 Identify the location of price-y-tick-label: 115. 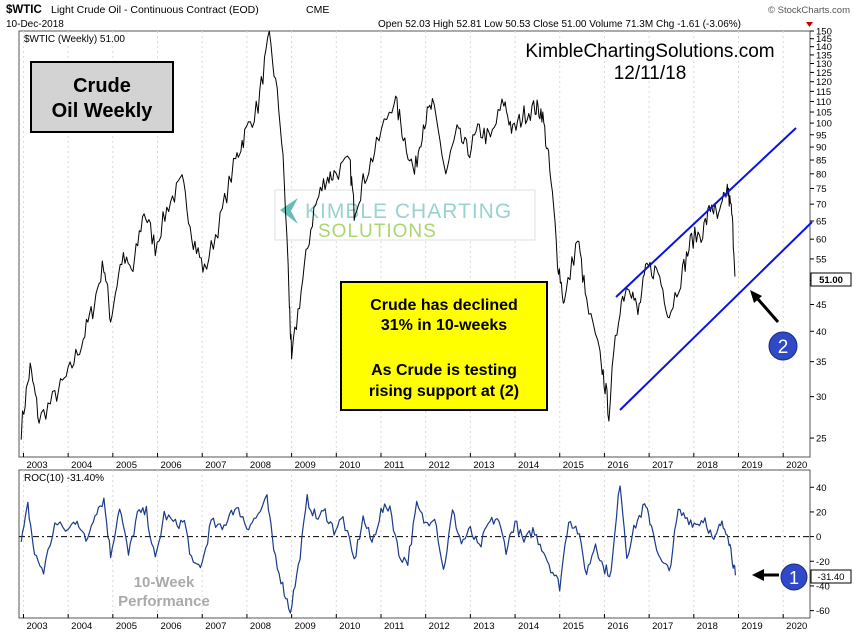
(823, 92).